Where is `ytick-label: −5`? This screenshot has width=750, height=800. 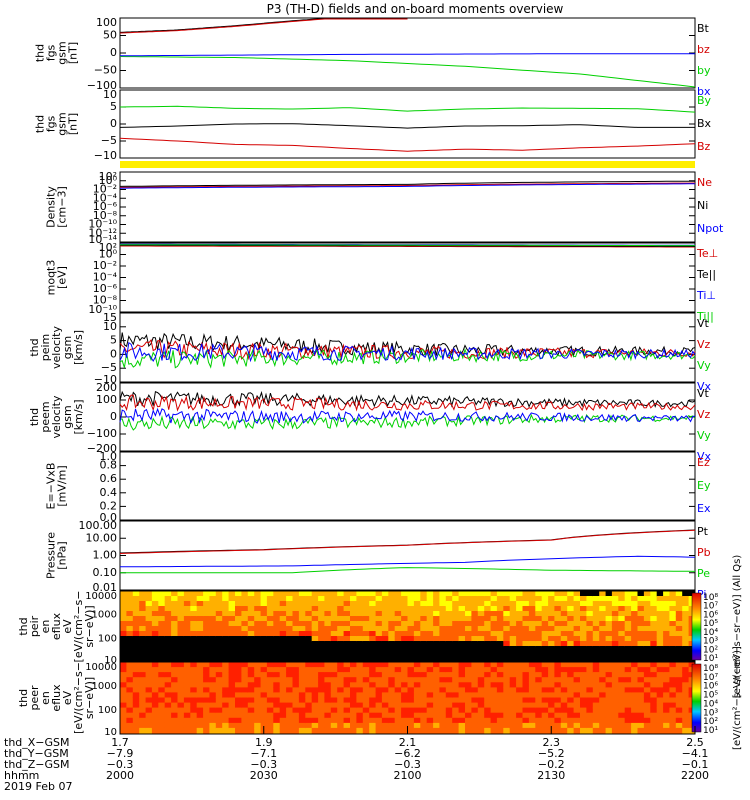 ytick-label: −5 is located at coordinates (109, 367).